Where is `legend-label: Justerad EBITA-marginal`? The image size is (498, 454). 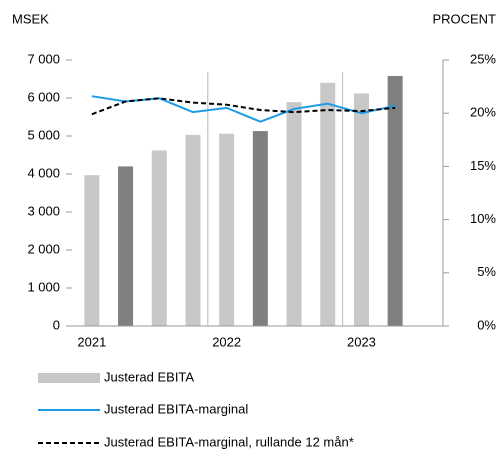
legend-label: Justerad EBITA-marginal is located at coordinates (176, 408).